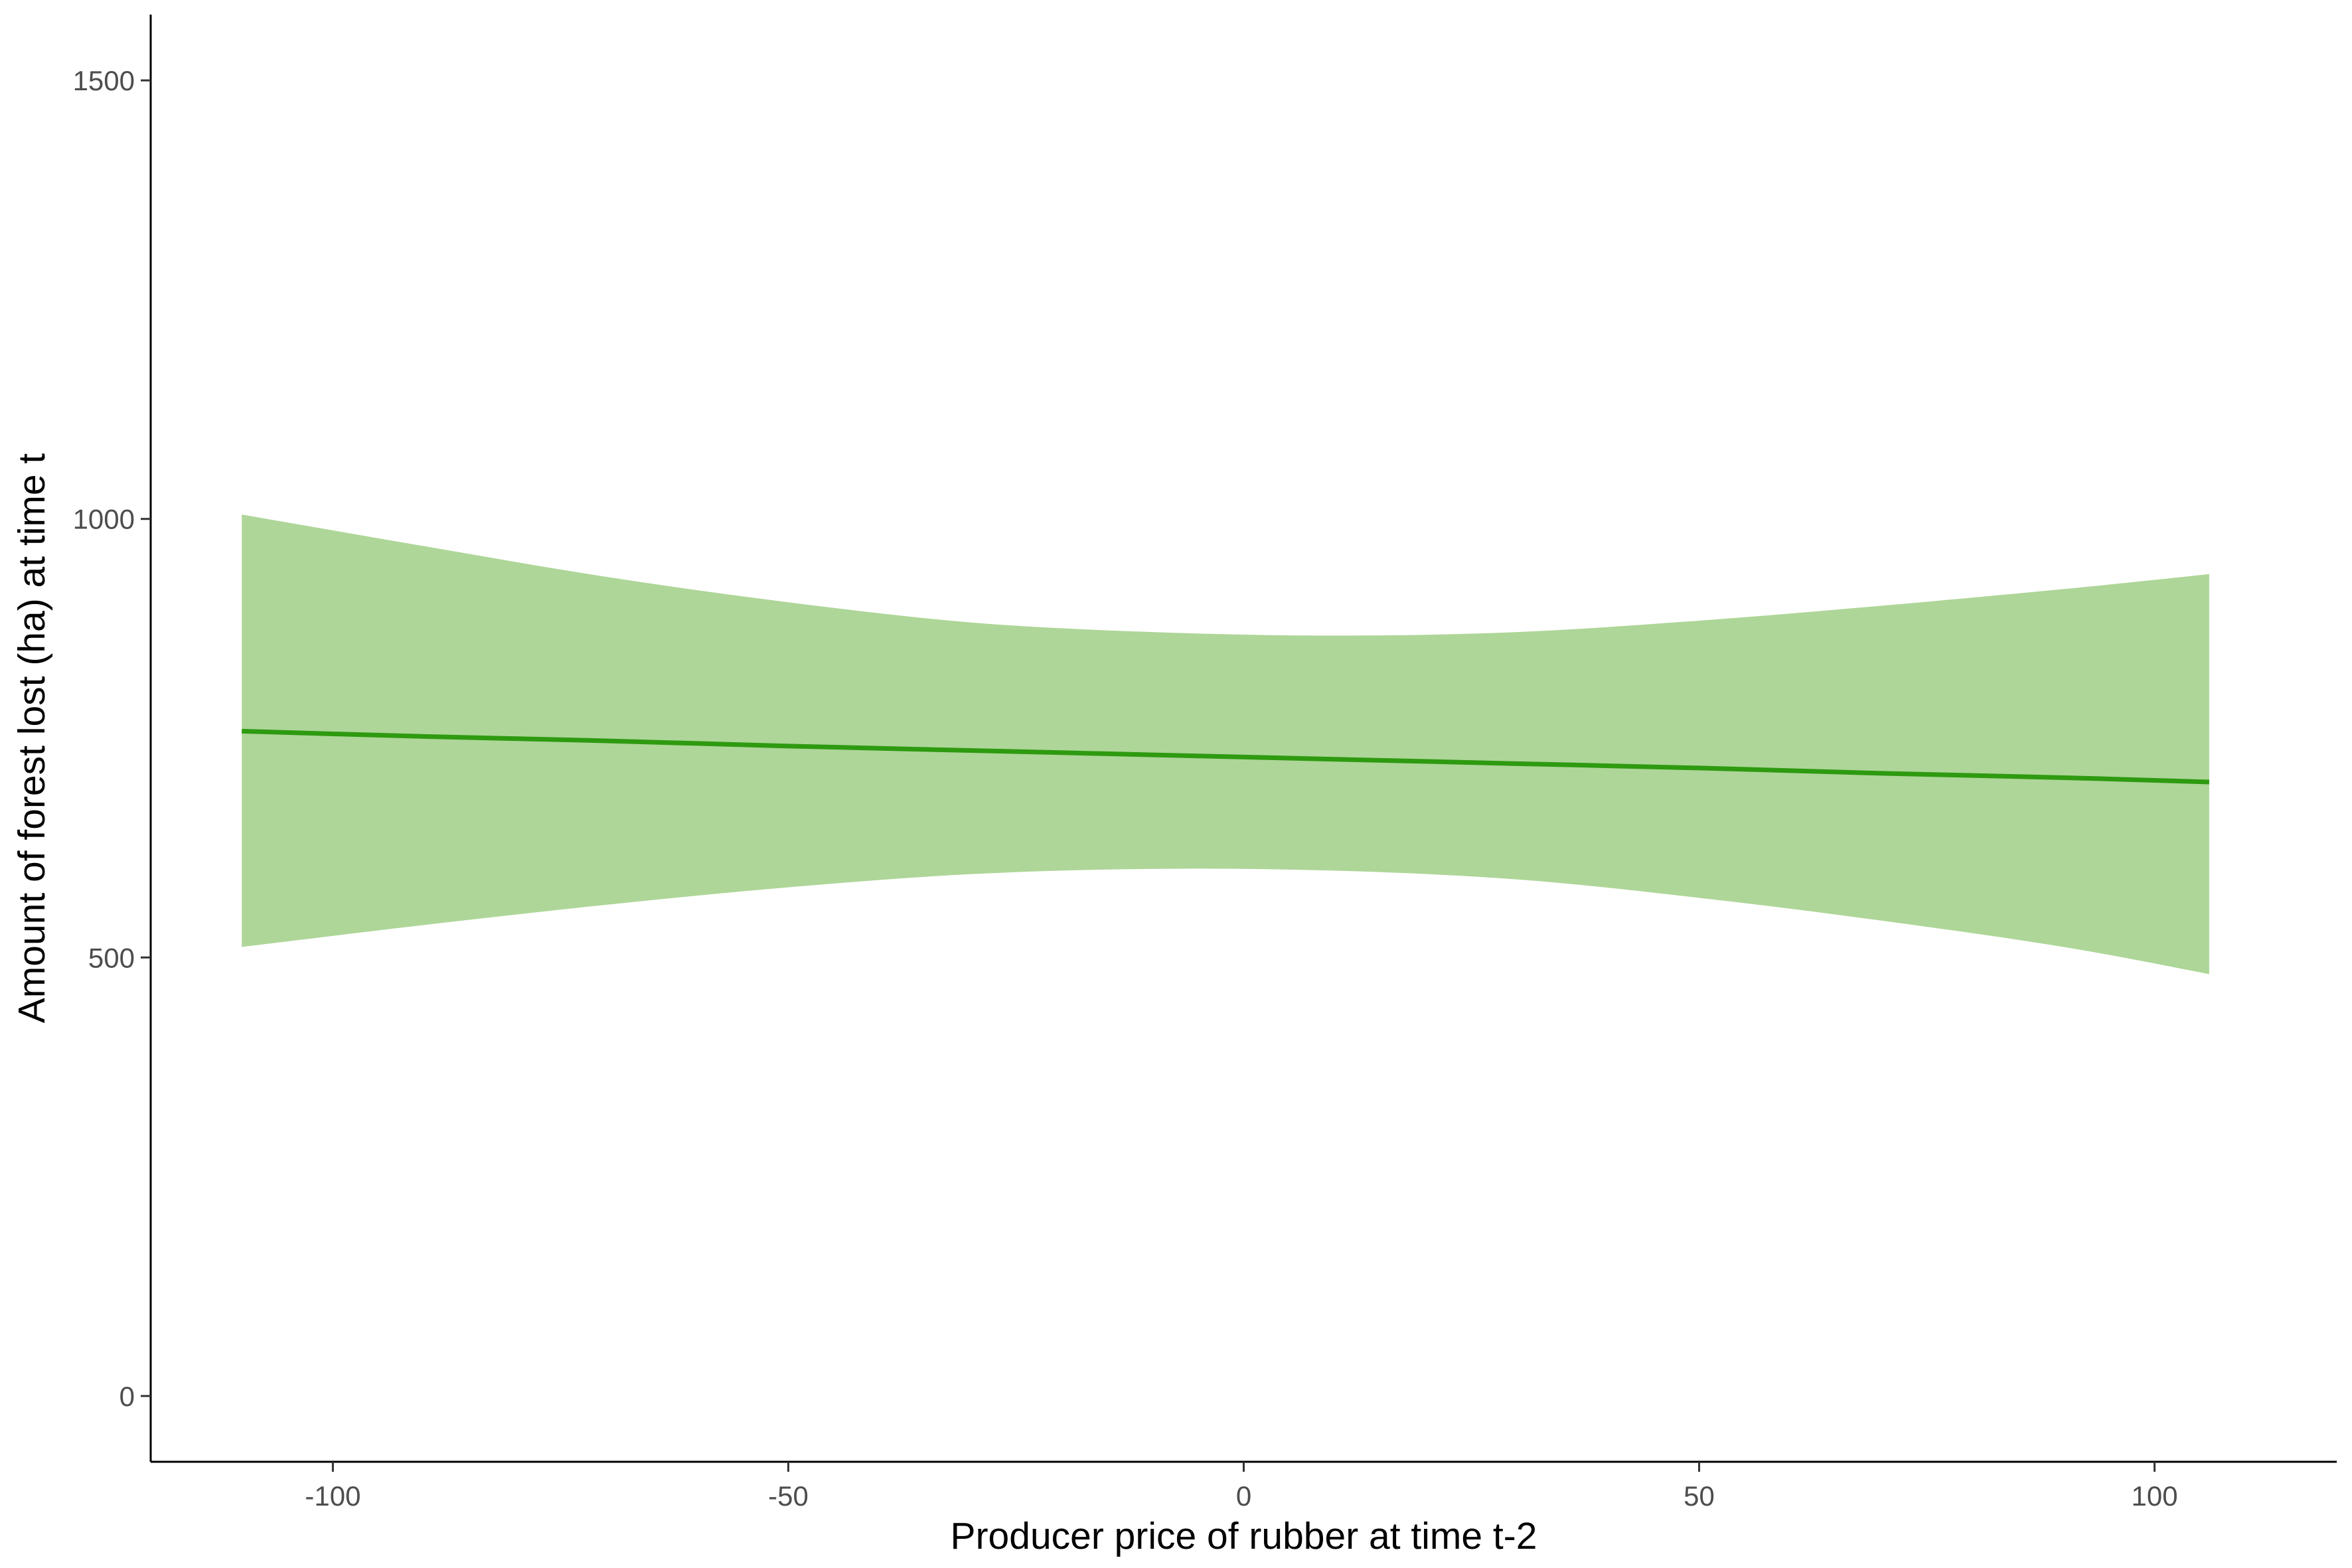 The image size is (2352, 1568). Describe the element at coordinates (104, 80) in the screenshot. I see `y-tick-label: 1500` at that location.